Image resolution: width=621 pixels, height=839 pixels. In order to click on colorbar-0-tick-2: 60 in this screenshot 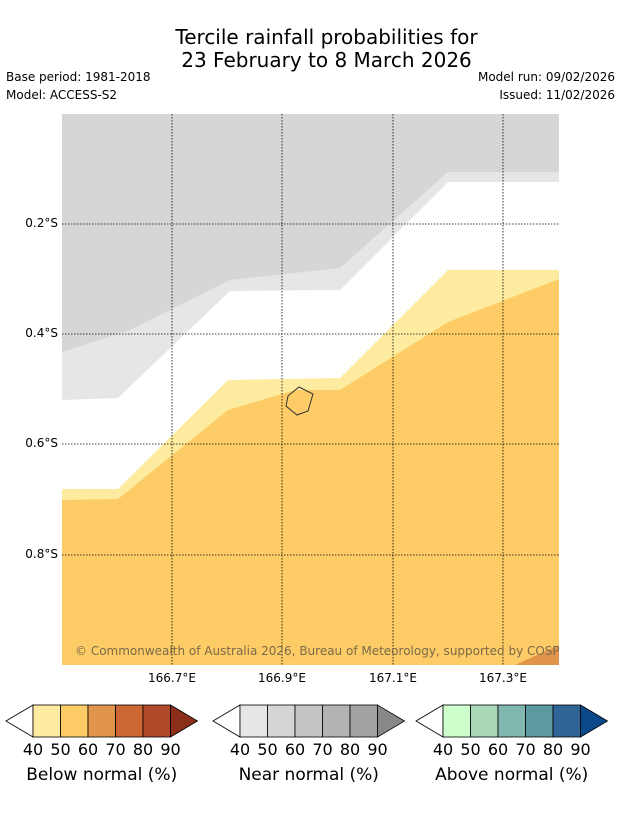, I will do `click(88, 749)`.